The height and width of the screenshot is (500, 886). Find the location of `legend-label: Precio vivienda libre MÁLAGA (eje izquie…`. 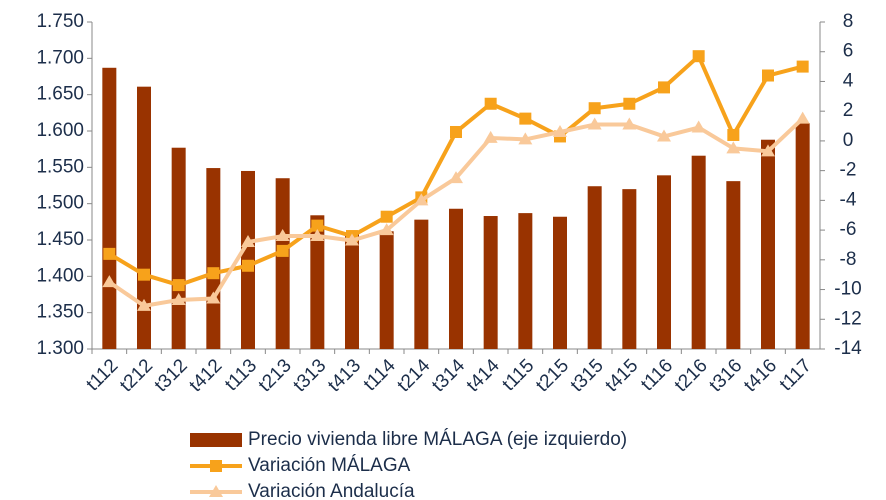

legend-label: Precio vivienda libre MÁLAGA (eje izquie… is located at coordinates (437, 439).